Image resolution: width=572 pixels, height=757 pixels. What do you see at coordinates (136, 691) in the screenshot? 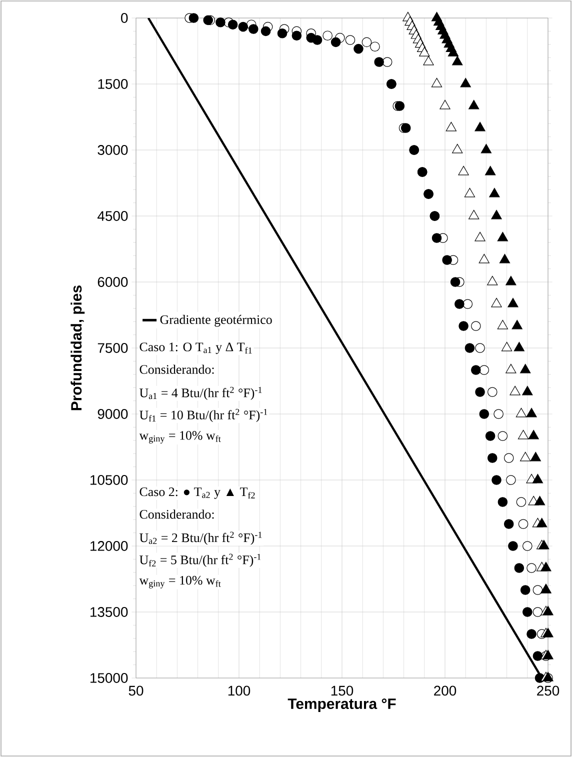
I see `x-tick-label: 50` at bounding box center [136, 691].